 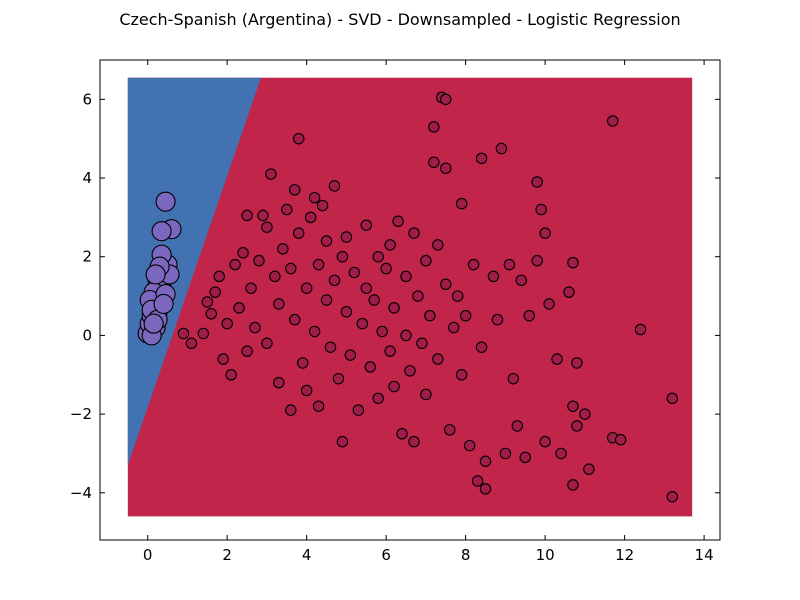 I want to click on x-tick-label: 0, so click(x=148, y=555).